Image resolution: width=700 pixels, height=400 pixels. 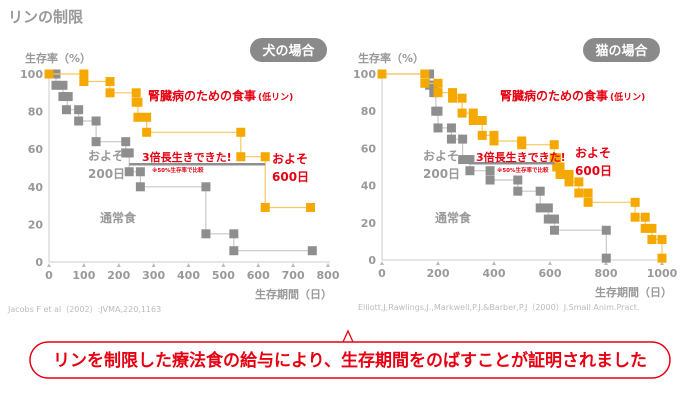 What do you see at coordinates (554, 95) in the screenshot?
I see `low-phosphorus-name: 腎臓病のための食事` at bounding box center [554, 95].